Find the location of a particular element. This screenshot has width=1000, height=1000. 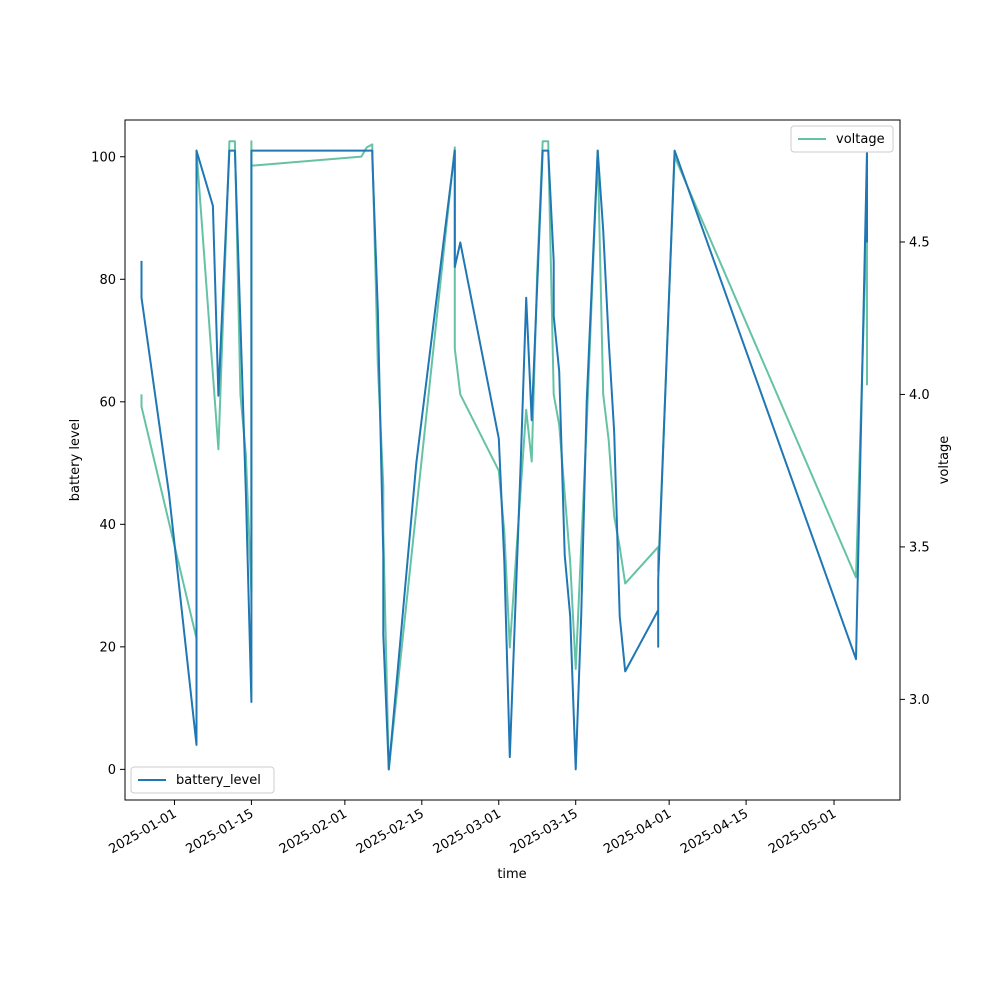

left-y-tick-label: 80 is located at coordinates (107, 280).